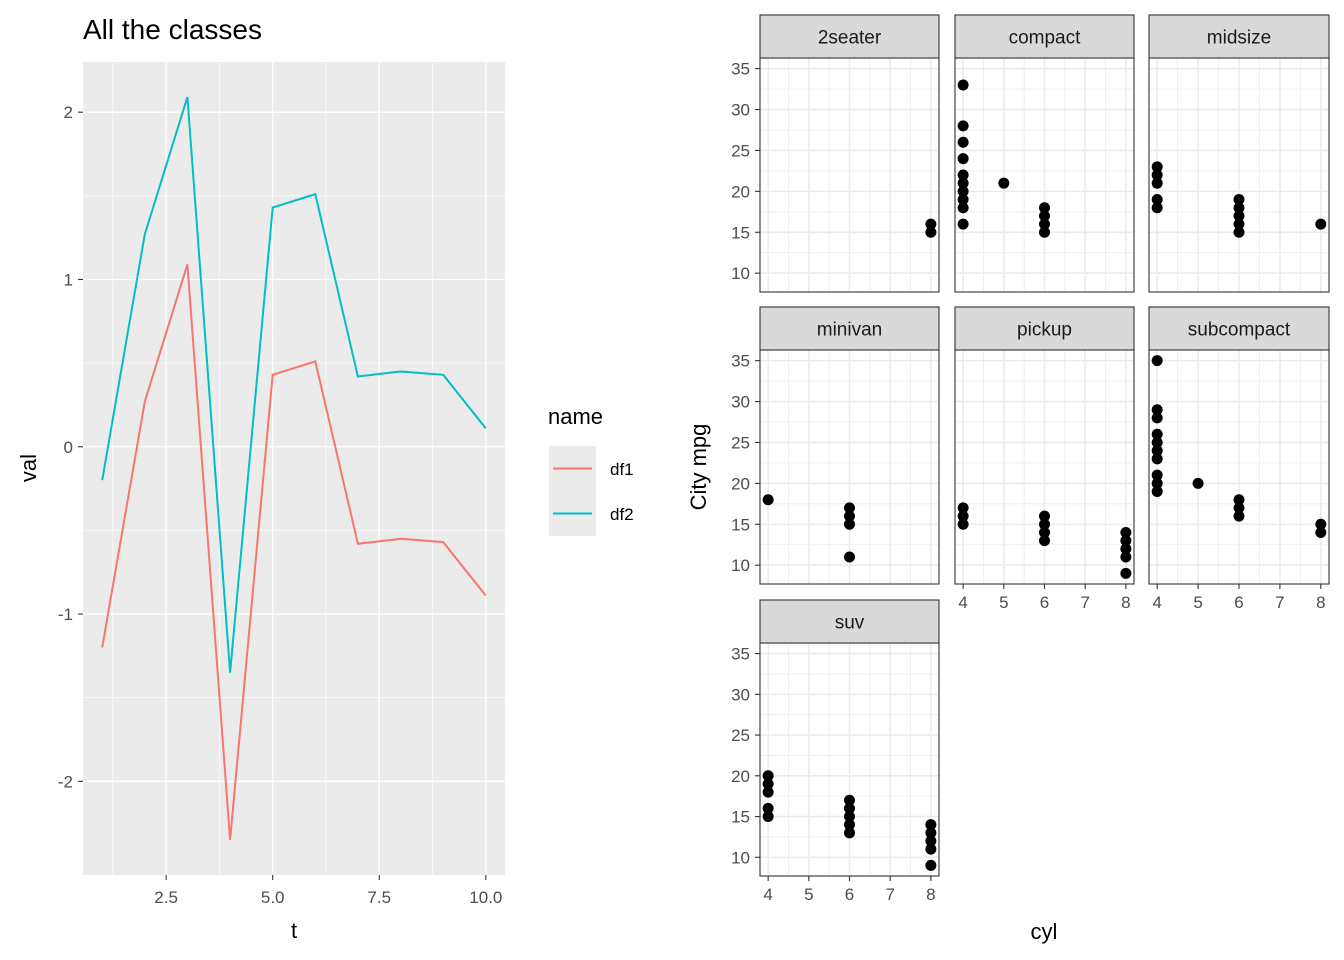 The image size is (1344, 960). I want to click on x-tick-label: 2.5, so click(166, 897).